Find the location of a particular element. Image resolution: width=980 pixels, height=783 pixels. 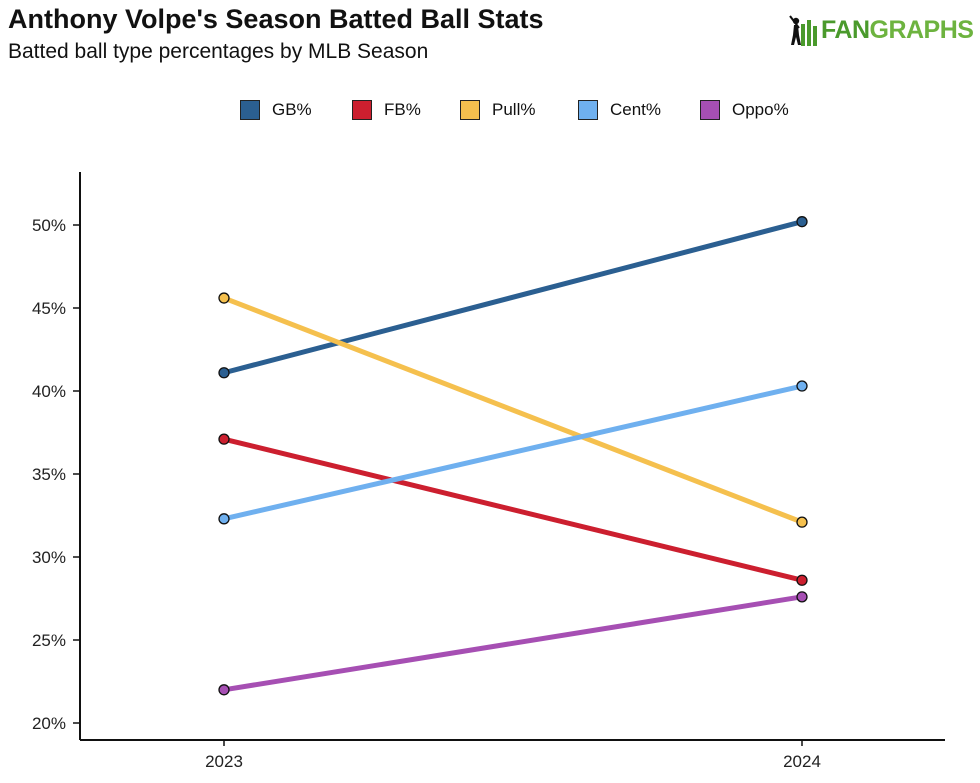

logo-wordmark: FANGRAPHS is located at coordinates (897, 30).